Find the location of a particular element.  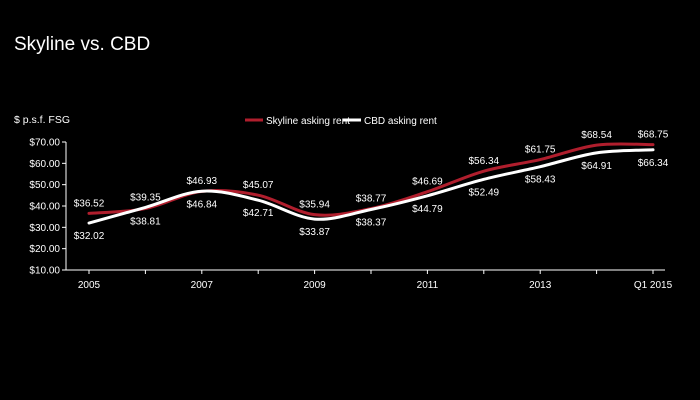

skyline-data-label: $46.84 is located at coordinates (202, 204).